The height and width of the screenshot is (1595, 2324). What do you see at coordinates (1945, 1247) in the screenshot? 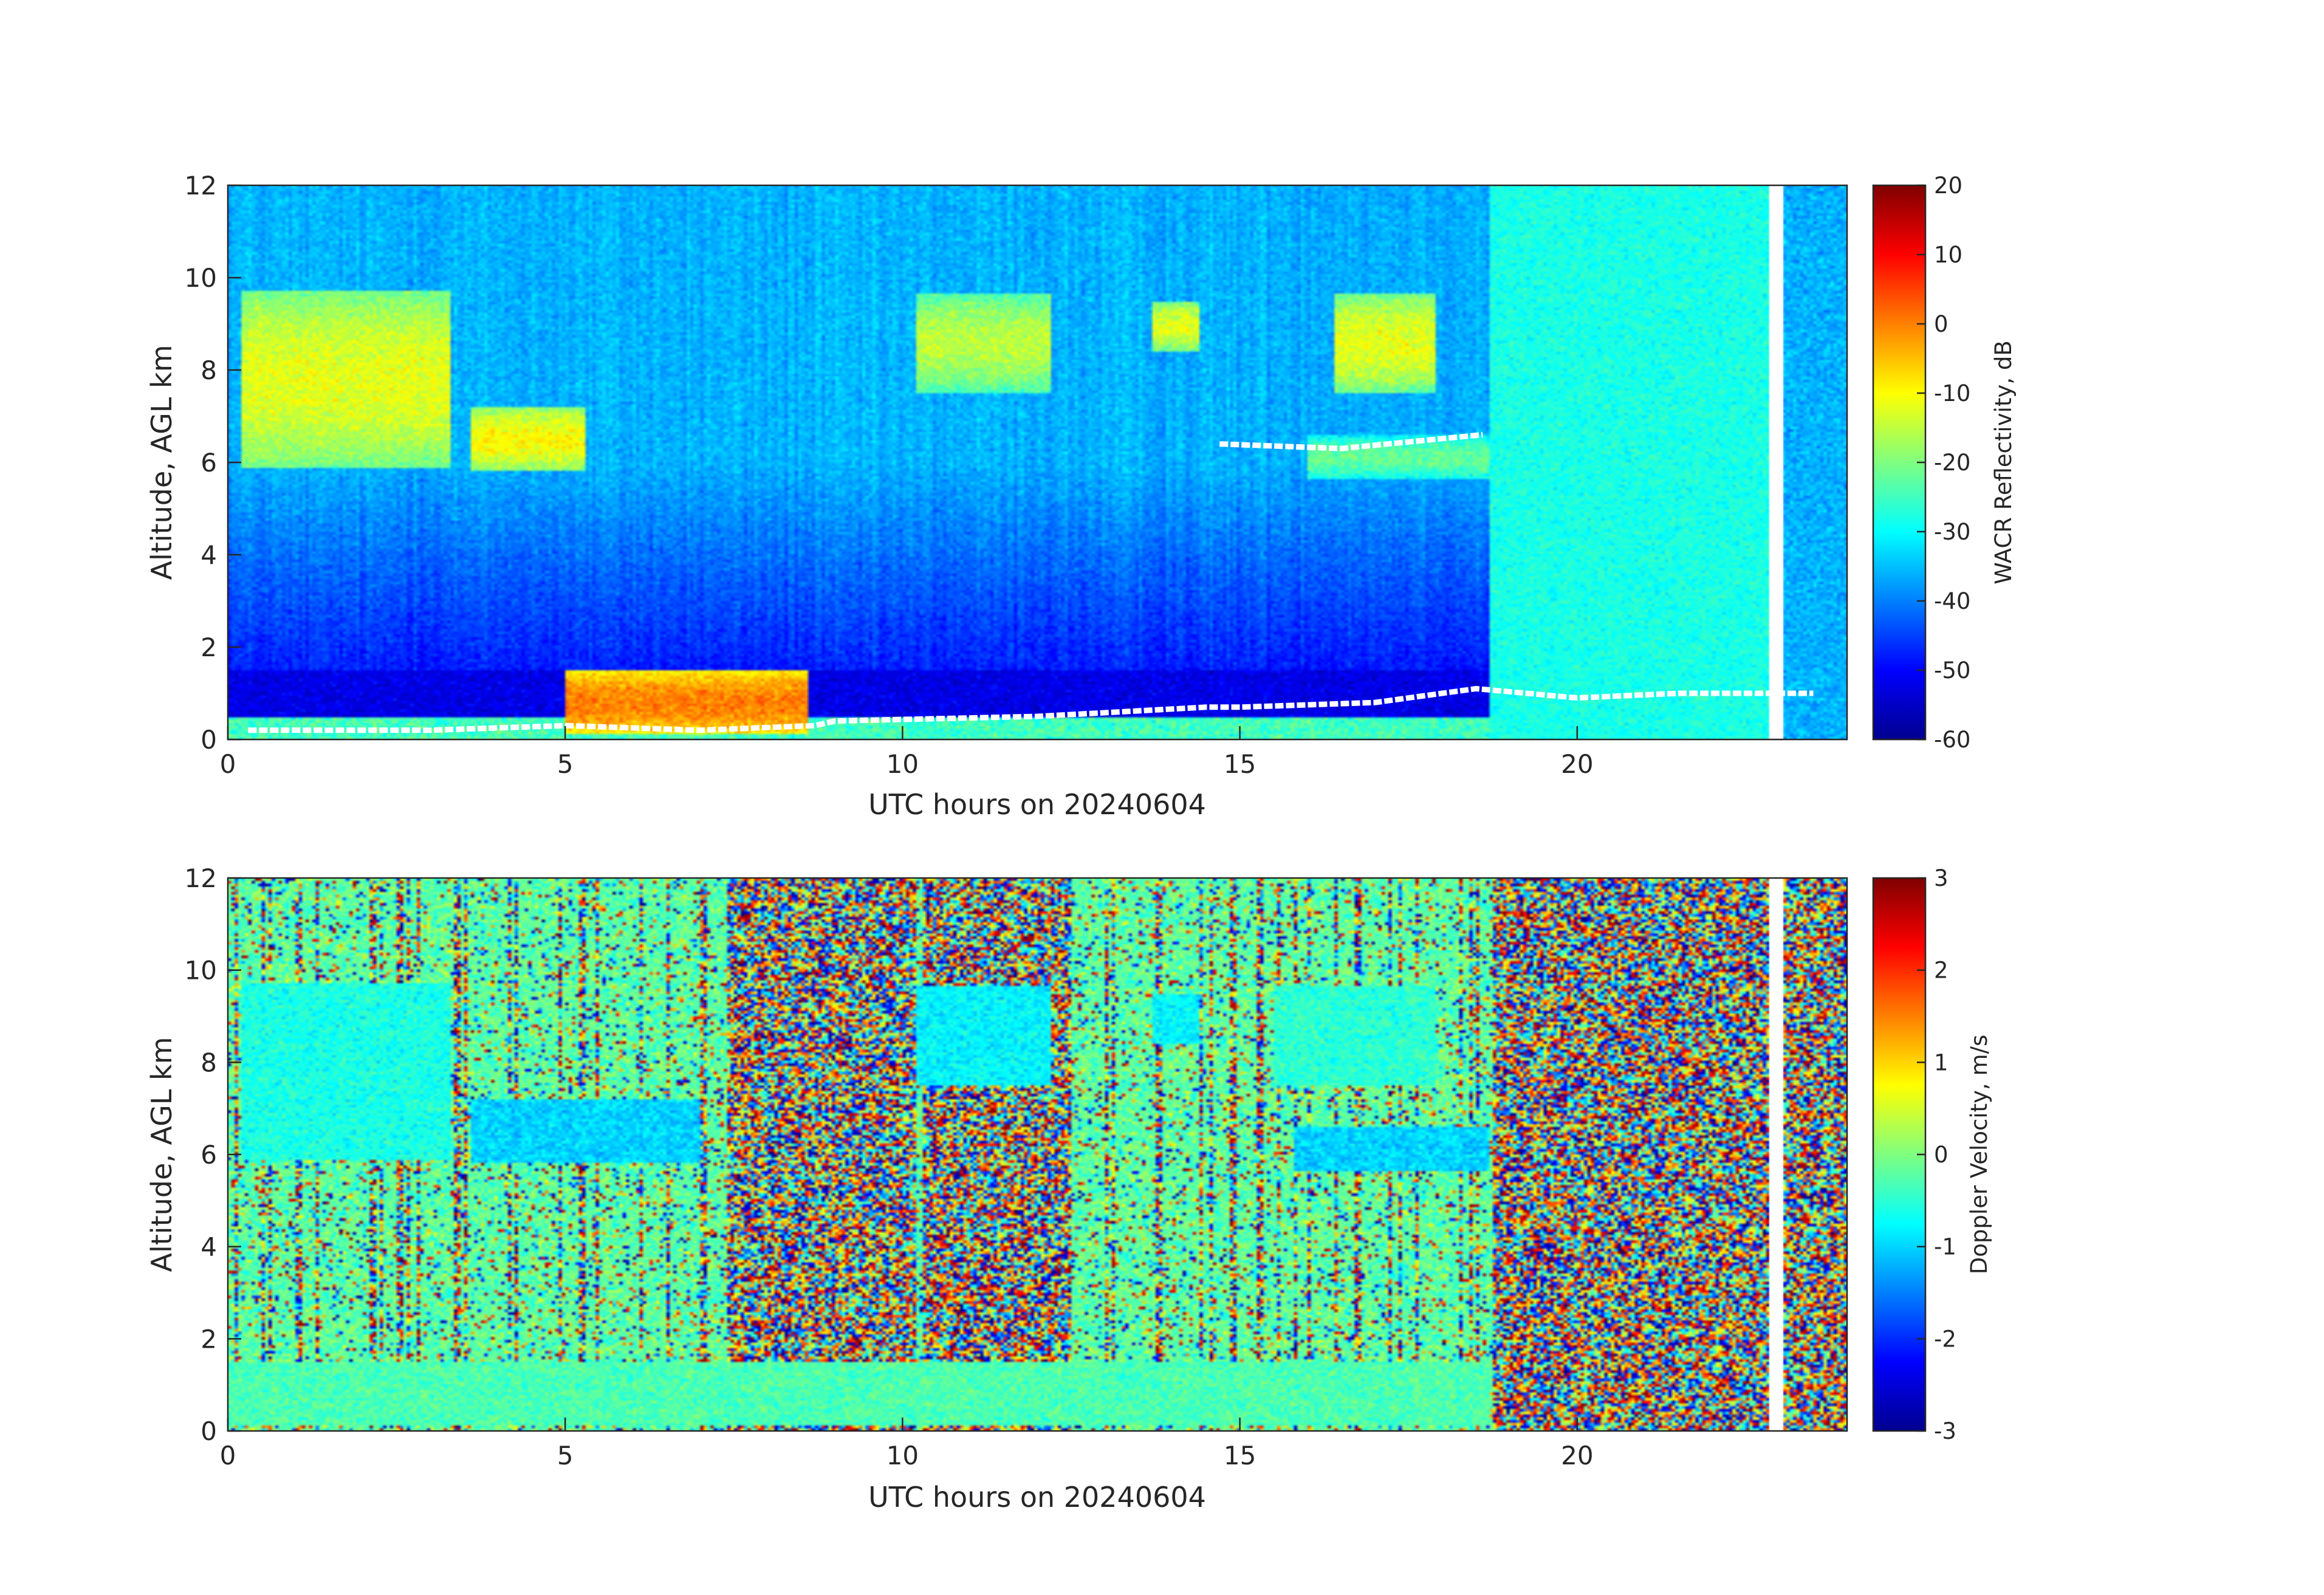
I see `colorbar-tick-label: -1` at bounding box center [1945, 1247].